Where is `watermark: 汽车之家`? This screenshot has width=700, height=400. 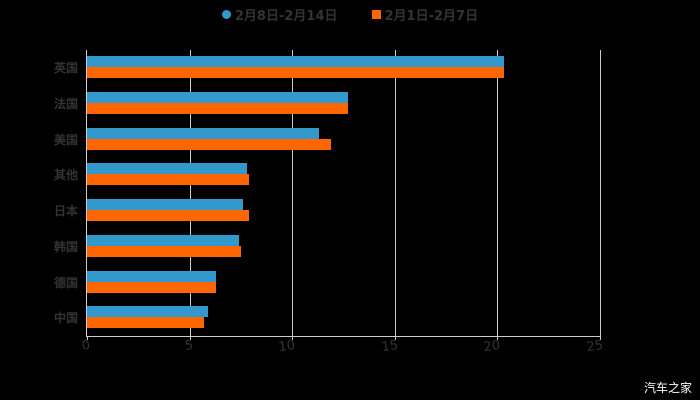 watermark: 汽车之家 is located at coordinates (667, 388).